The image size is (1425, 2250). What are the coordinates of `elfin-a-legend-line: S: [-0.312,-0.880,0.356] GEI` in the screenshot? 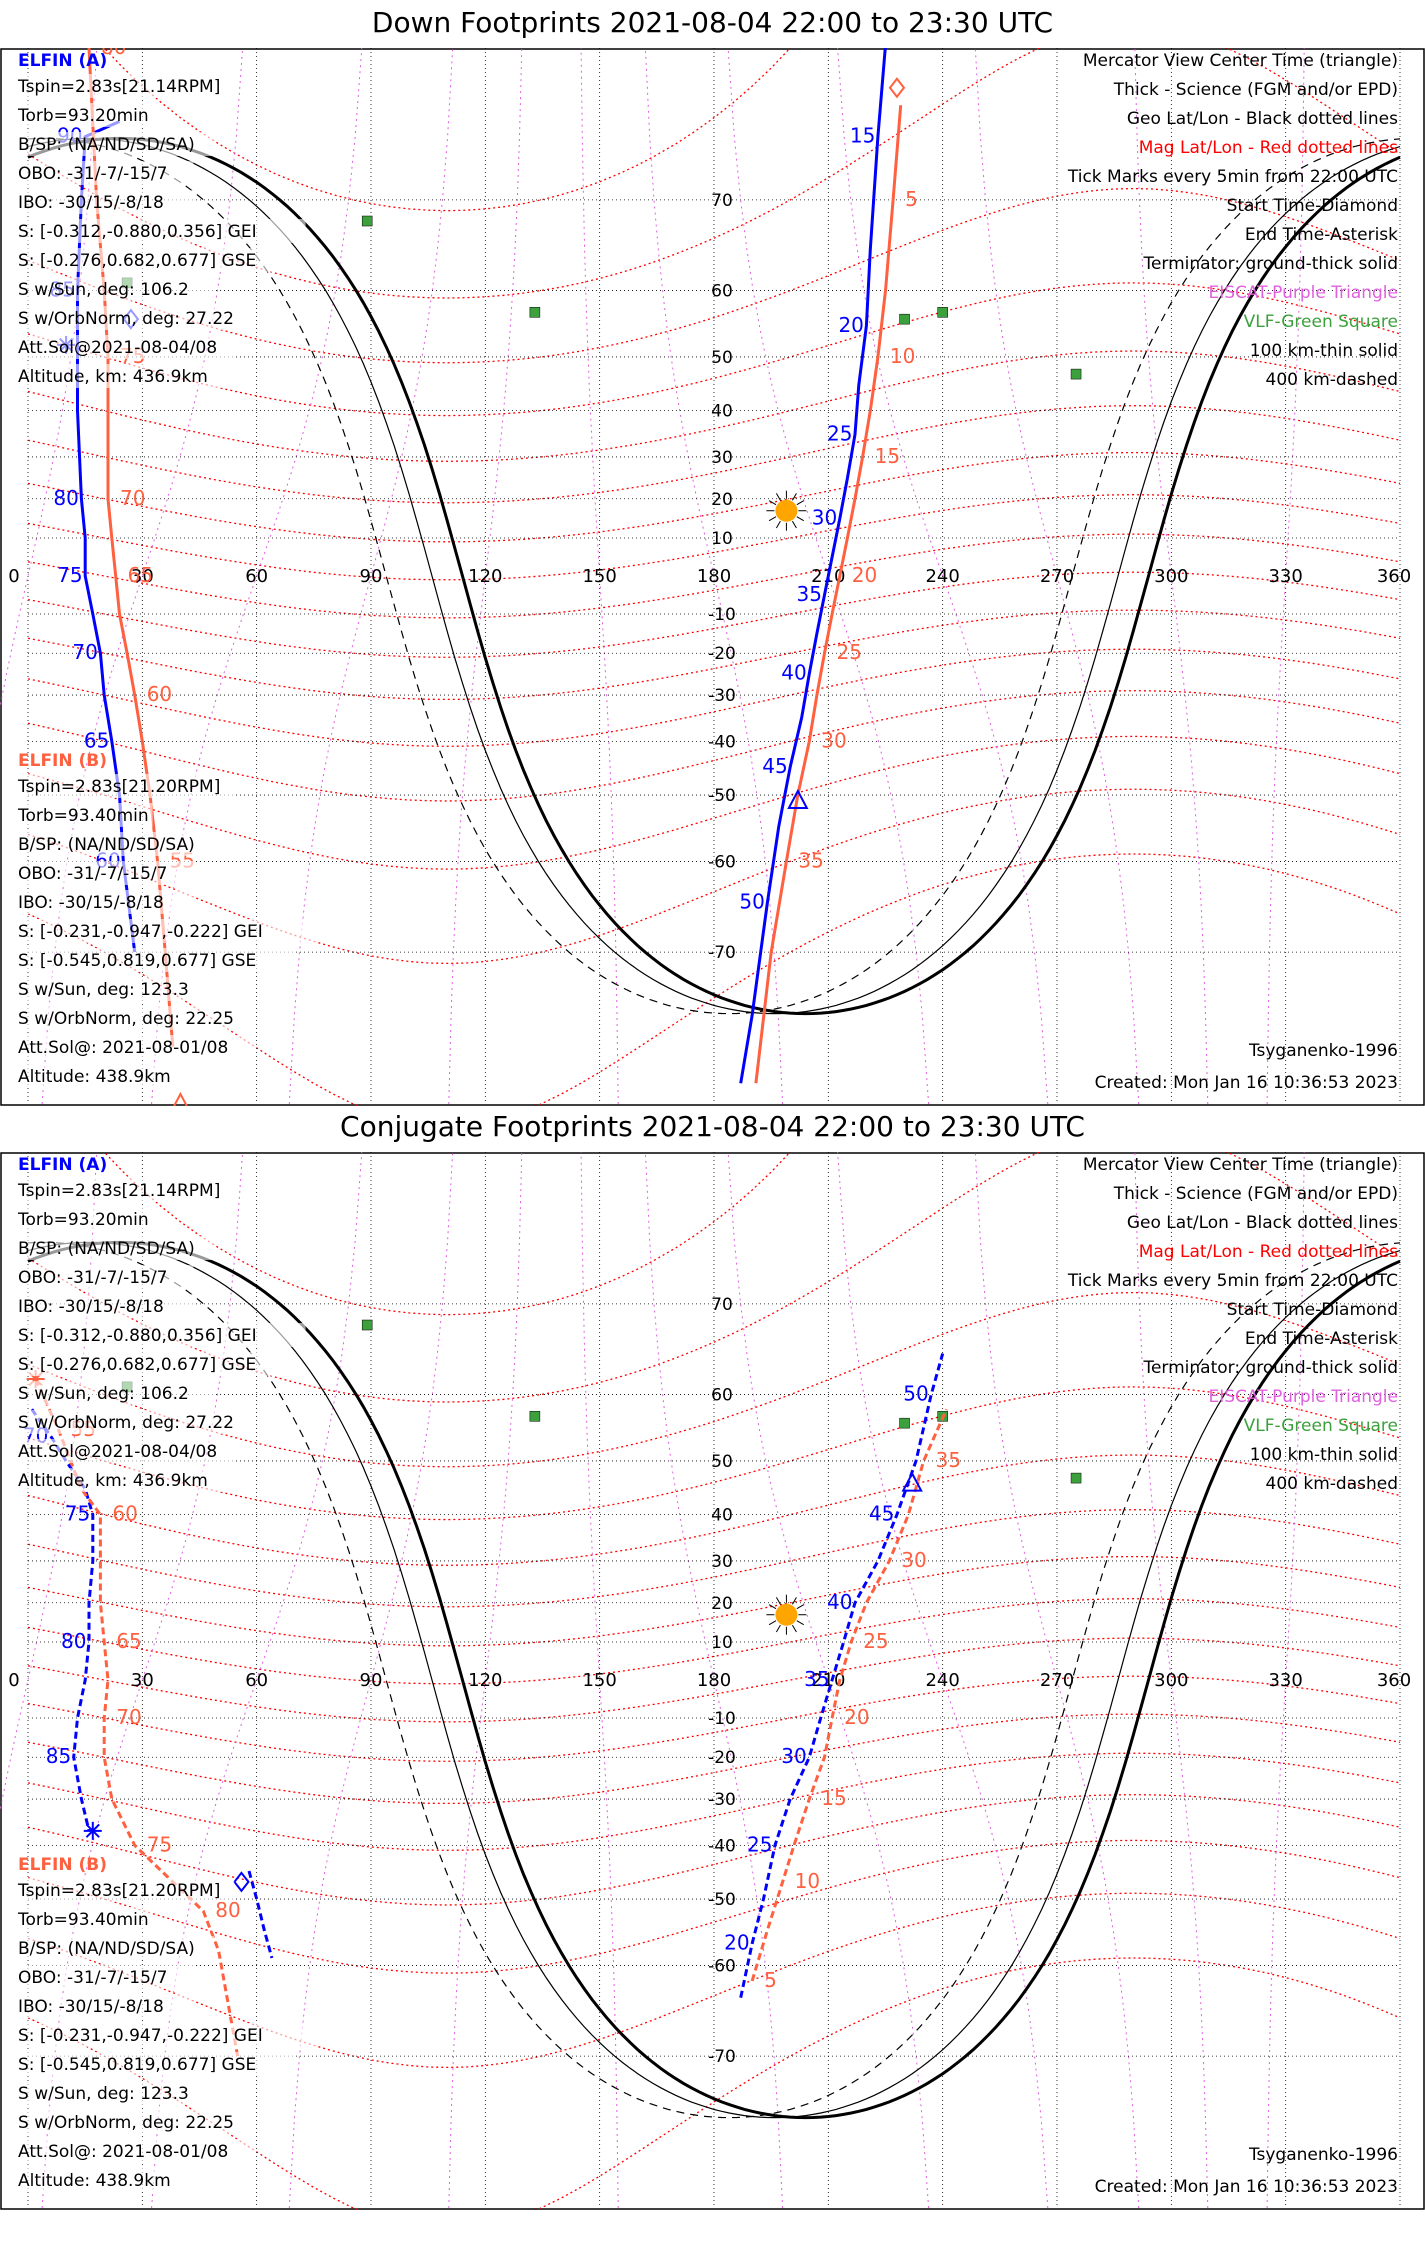 It's located at (137, 232).